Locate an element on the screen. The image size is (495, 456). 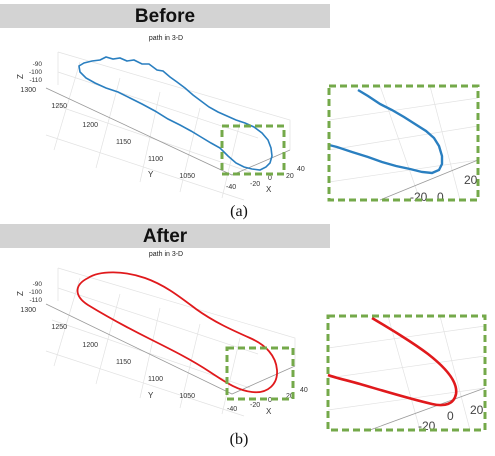
plot-b-y-tick: 1200 is located at coordinates (90, 345).